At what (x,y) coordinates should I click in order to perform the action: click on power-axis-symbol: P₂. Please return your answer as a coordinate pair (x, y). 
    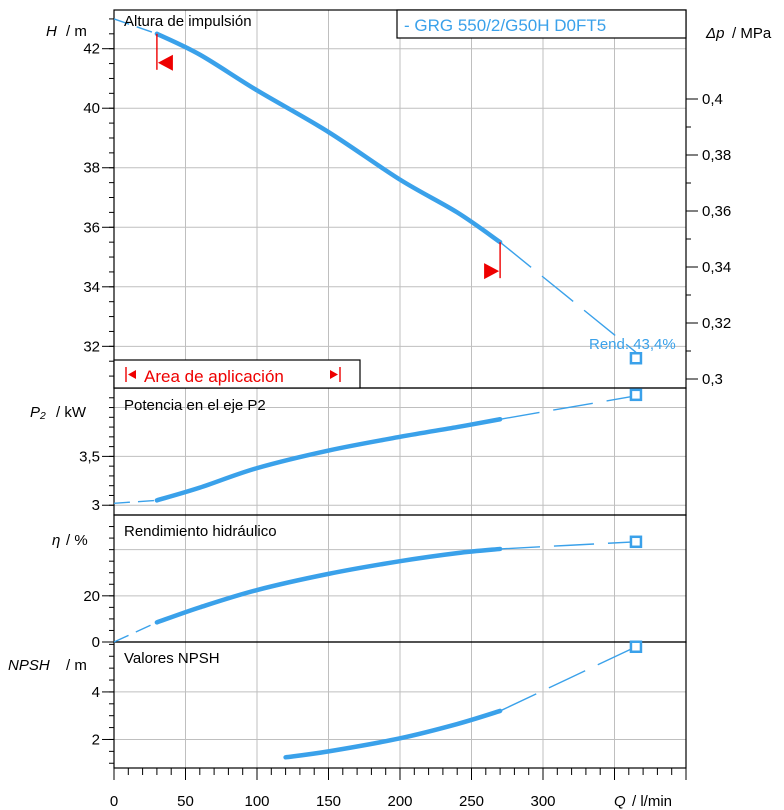
    Looking at the image, I should click on (38, 412).